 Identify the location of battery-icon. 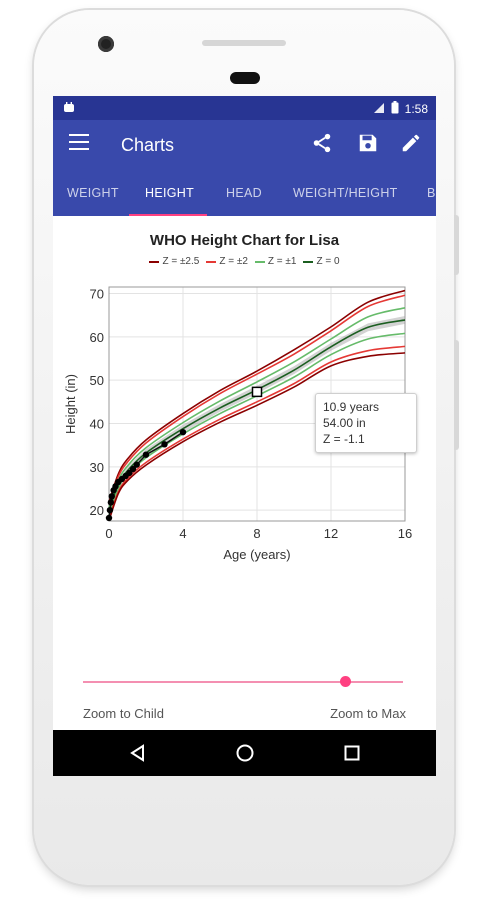
(395, 109).